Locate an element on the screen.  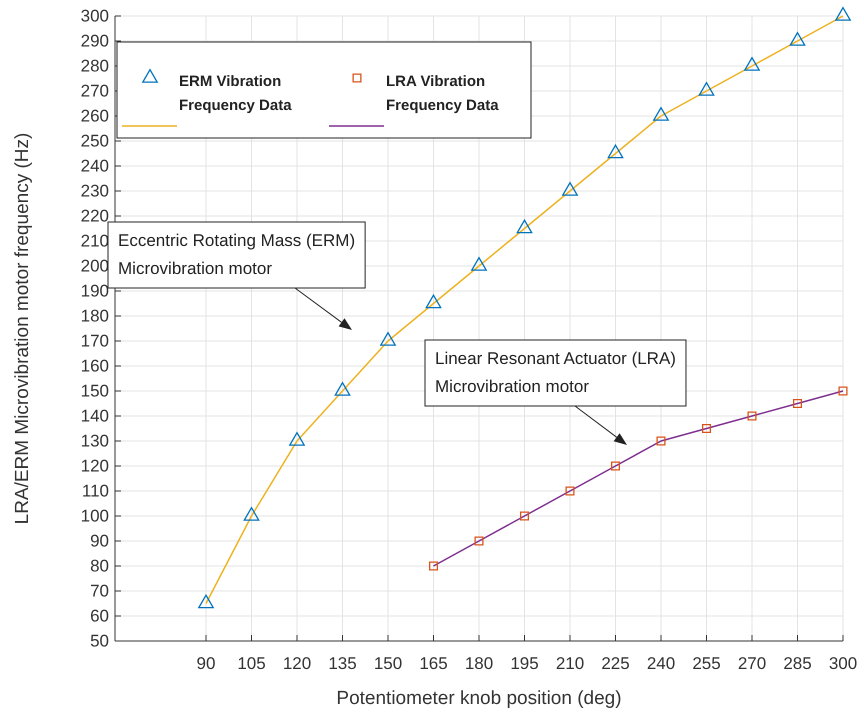
y-tick-label: 170 is located at coordinates (94, 340).